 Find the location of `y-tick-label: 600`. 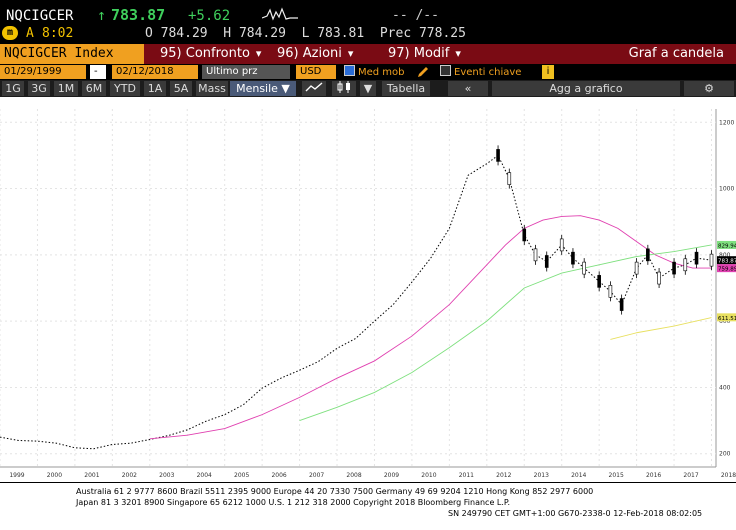

y-tick-label: 600 is located at coordinates (725, 321).